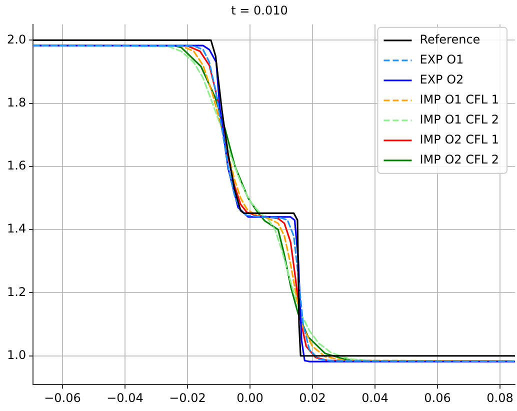  What do you see at coordinates (250, 397) in the screenshot?
I see `x-tick-label: 0.00` at bounding box center [250, 397].